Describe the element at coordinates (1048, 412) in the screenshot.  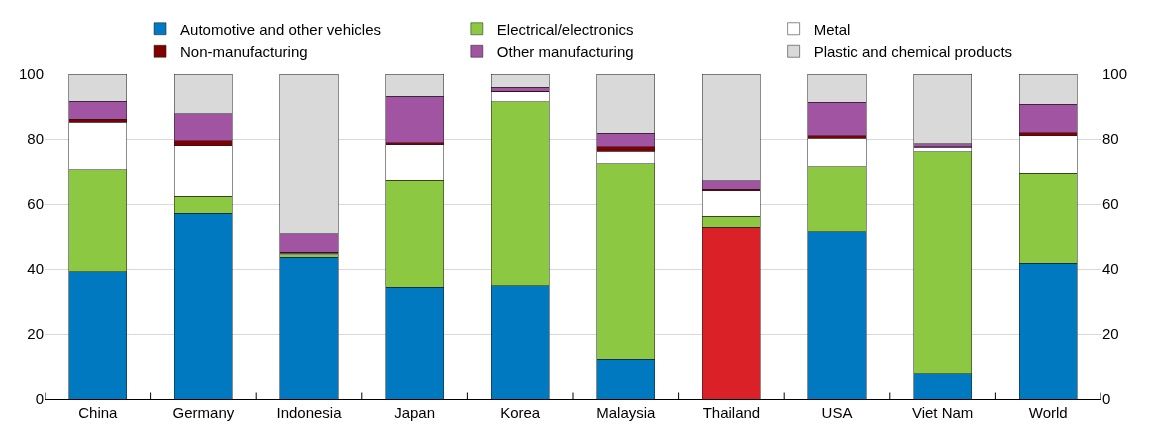
I see `x-tick-label: World` at that location.